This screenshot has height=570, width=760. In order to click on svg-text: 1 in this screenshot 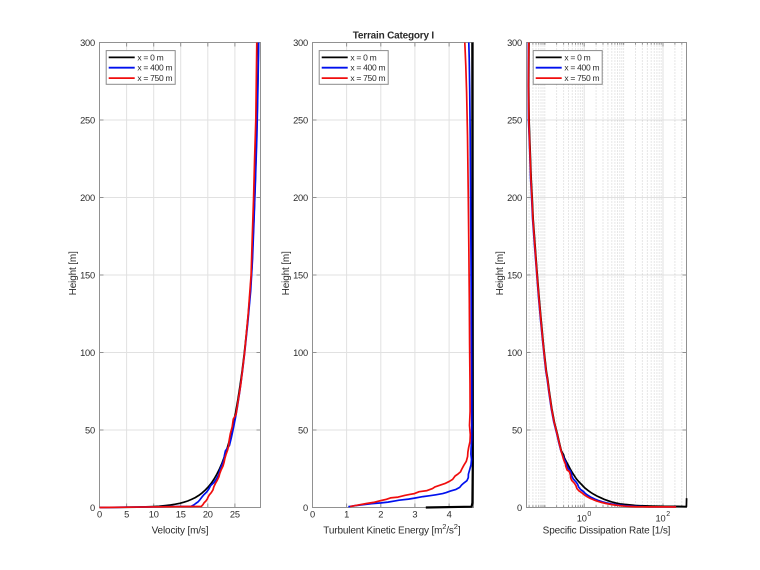, I will do `click(346, 515)`.